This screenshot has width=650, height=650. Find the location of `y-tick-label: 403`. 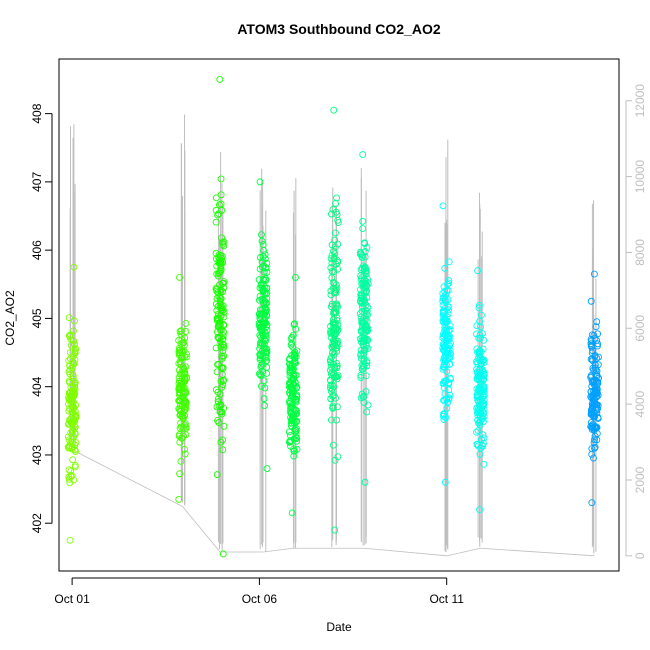

y-tick-label: 403 is located at coordinates (37, 455).